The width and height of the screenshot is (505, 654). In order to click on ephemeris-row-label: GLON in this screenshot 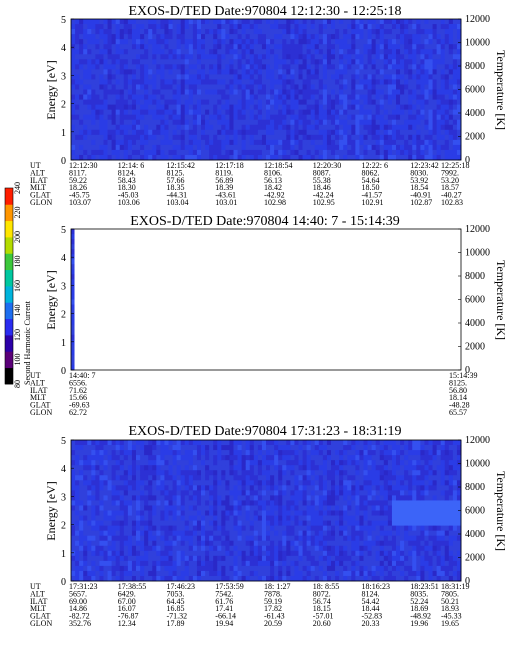, I will do `click(41, 202)`.